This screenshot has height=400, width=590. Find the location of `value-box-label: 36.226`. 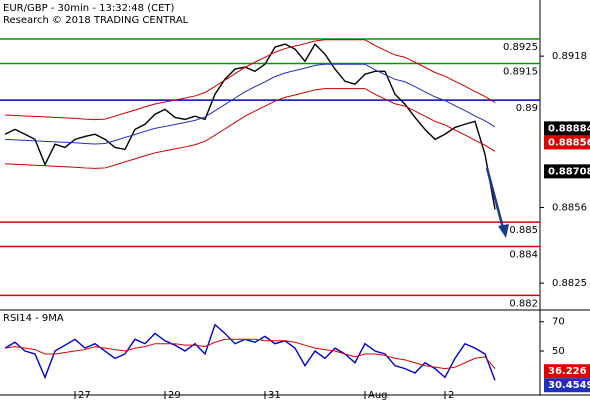

value-box-label: 36.226 is located at coordinates (567, 371).